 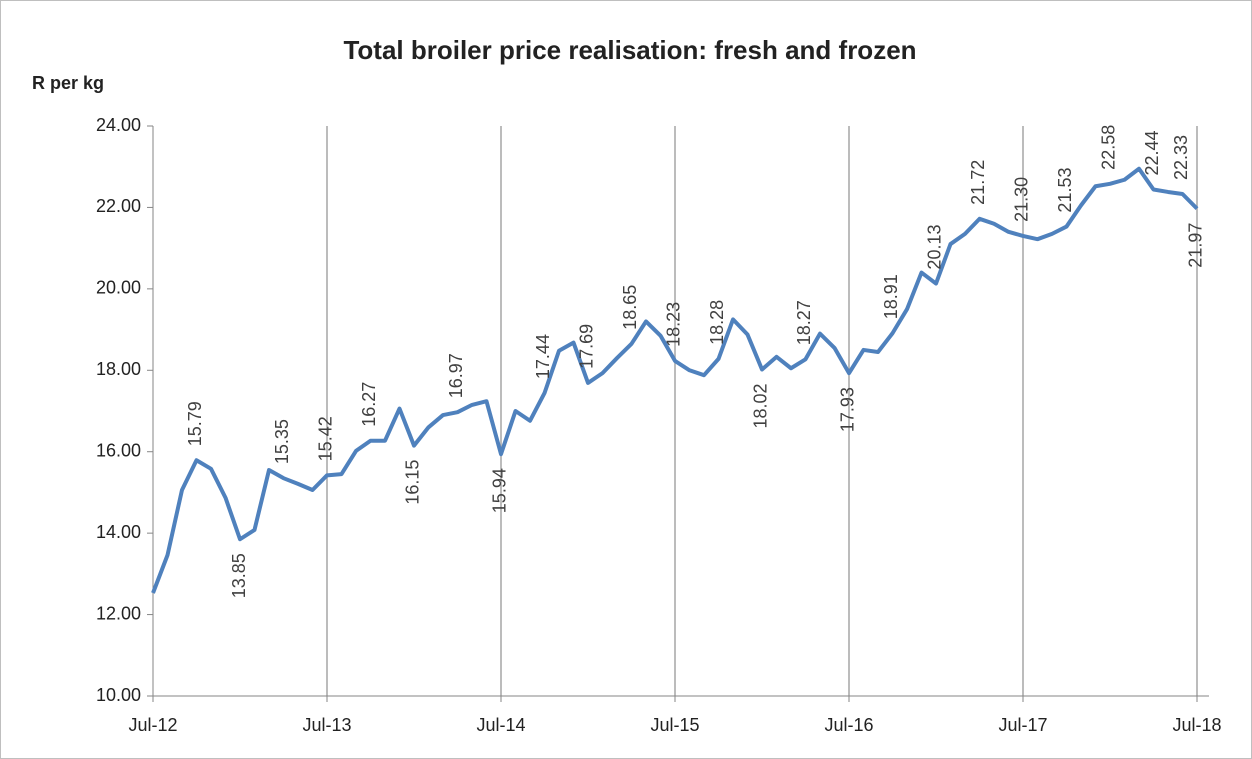 I want to click on y-tick-label: 14.00, so click(x=118, y=532).